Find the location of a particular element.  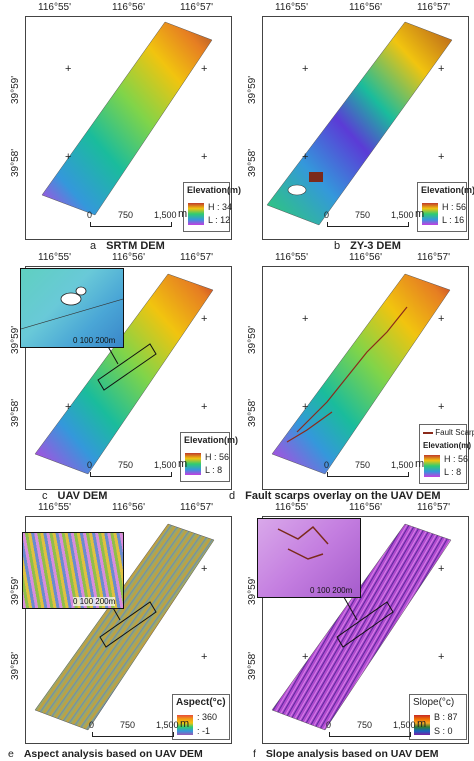

legend-high: B : 87 is located at coordinates (446, 717).